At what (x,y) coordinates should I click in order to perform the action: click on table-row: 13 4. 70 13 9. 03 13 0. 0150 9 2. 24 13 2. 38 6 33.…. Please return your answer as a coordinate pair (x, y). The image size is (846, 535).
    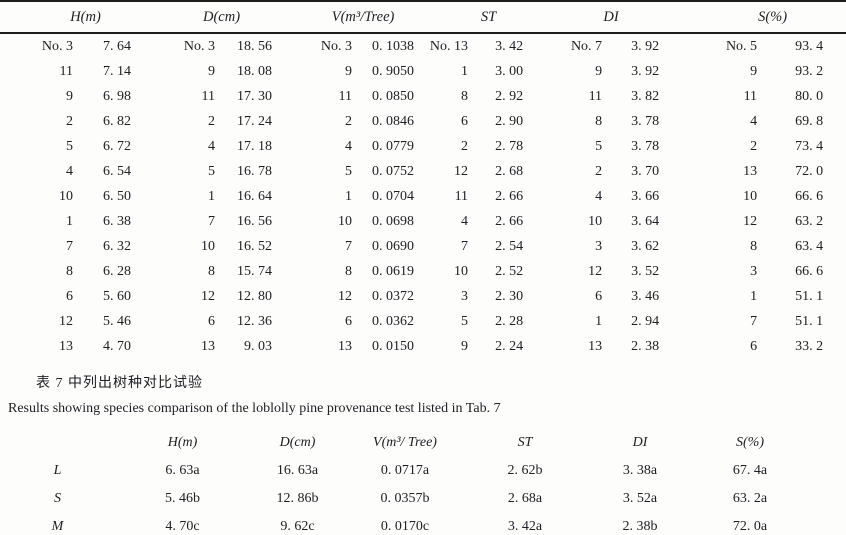
    Looking at the image, I should click on (423, 346).